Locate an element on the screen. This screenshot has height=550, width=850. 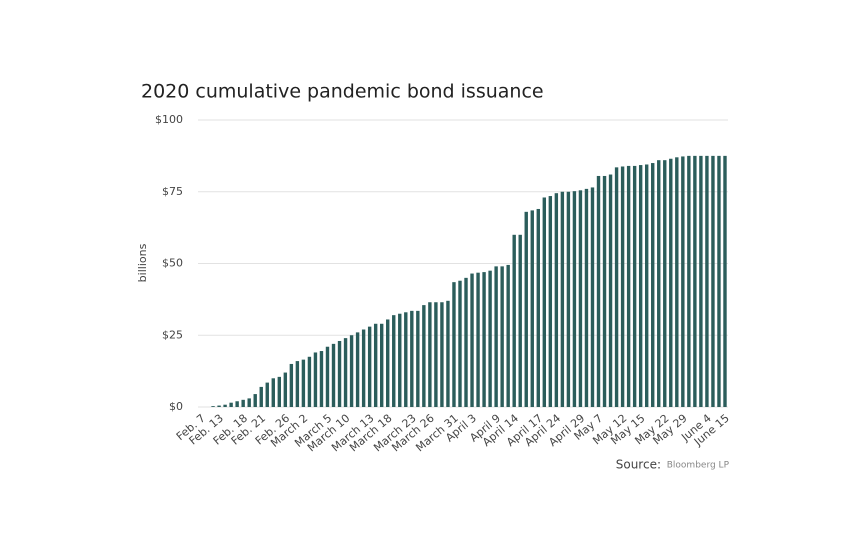
source-label: Source: is located at coordinates (638, 465).